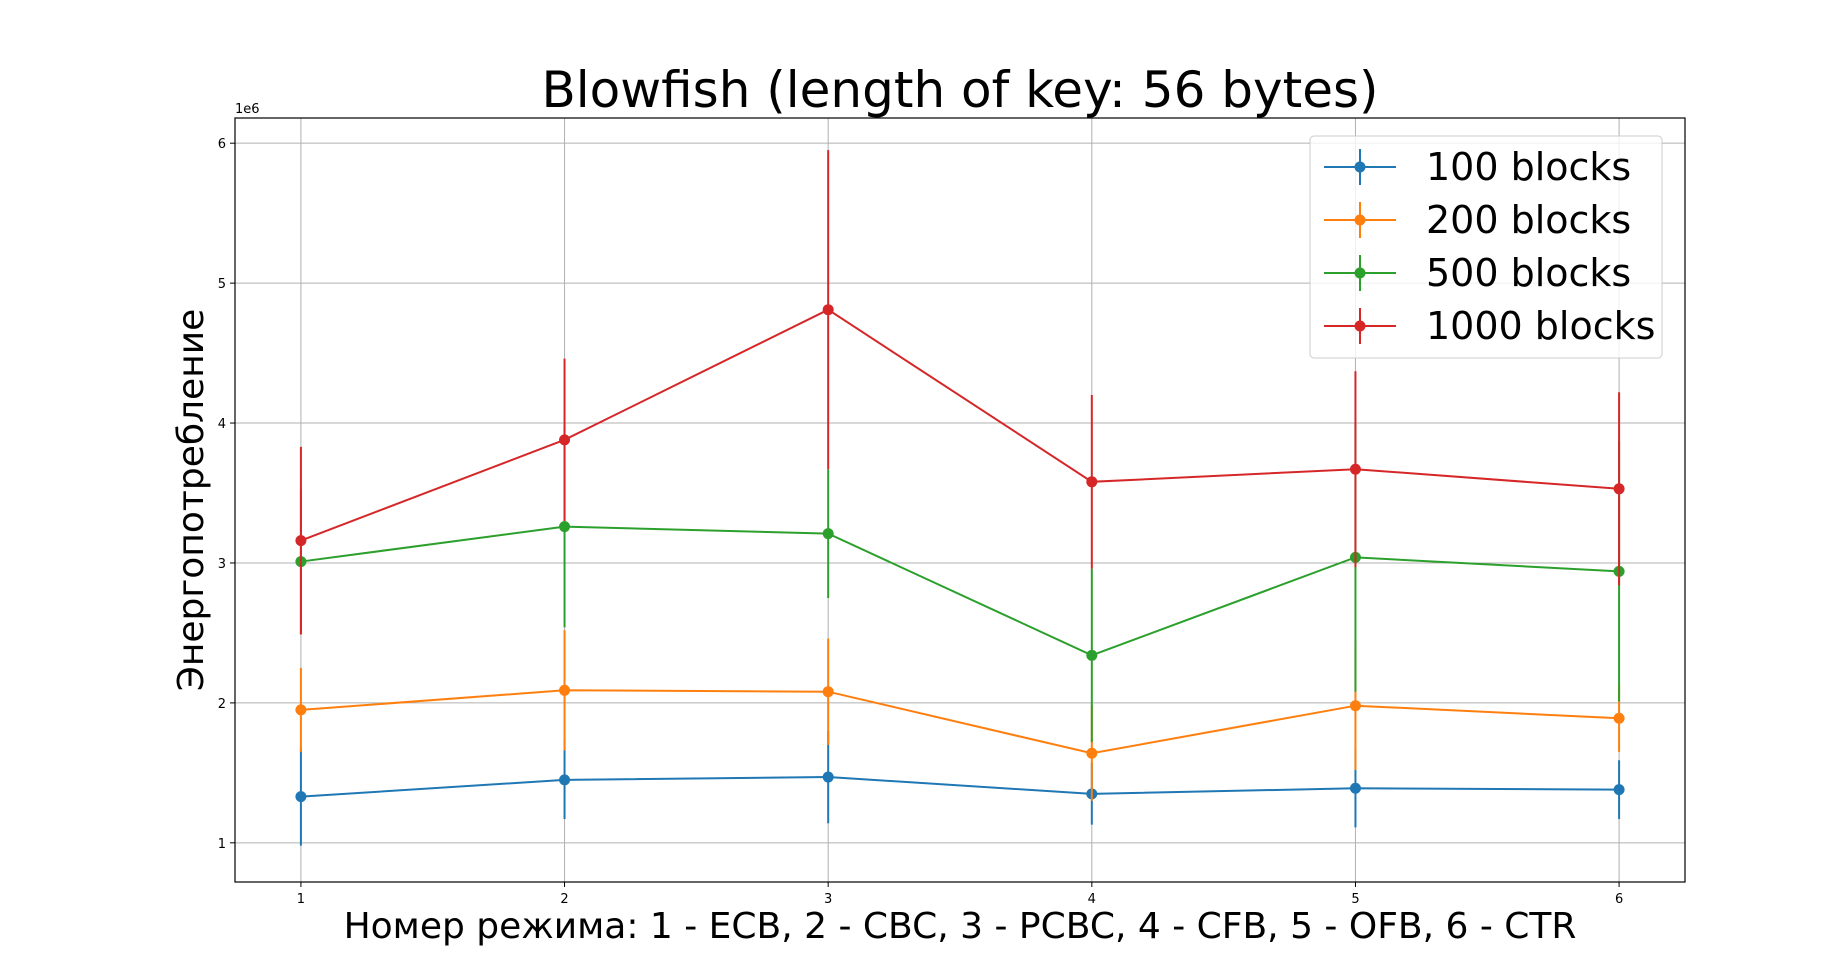 This screenshot has width=1848, height=977. I want to click on y-tick-label: 3, so click(222, 564).